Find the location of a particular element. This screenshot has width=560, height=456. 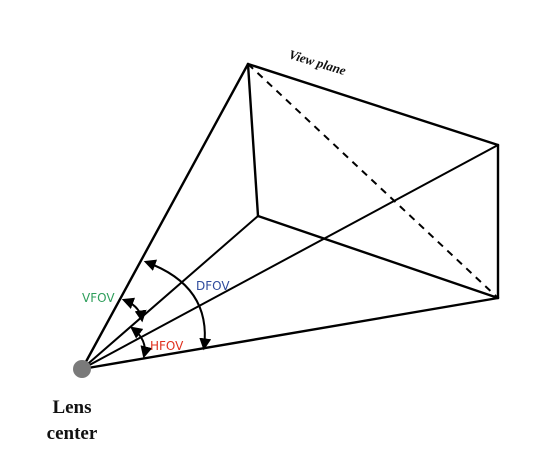

view-plane-top-edge is located at coordinates (373, 104).